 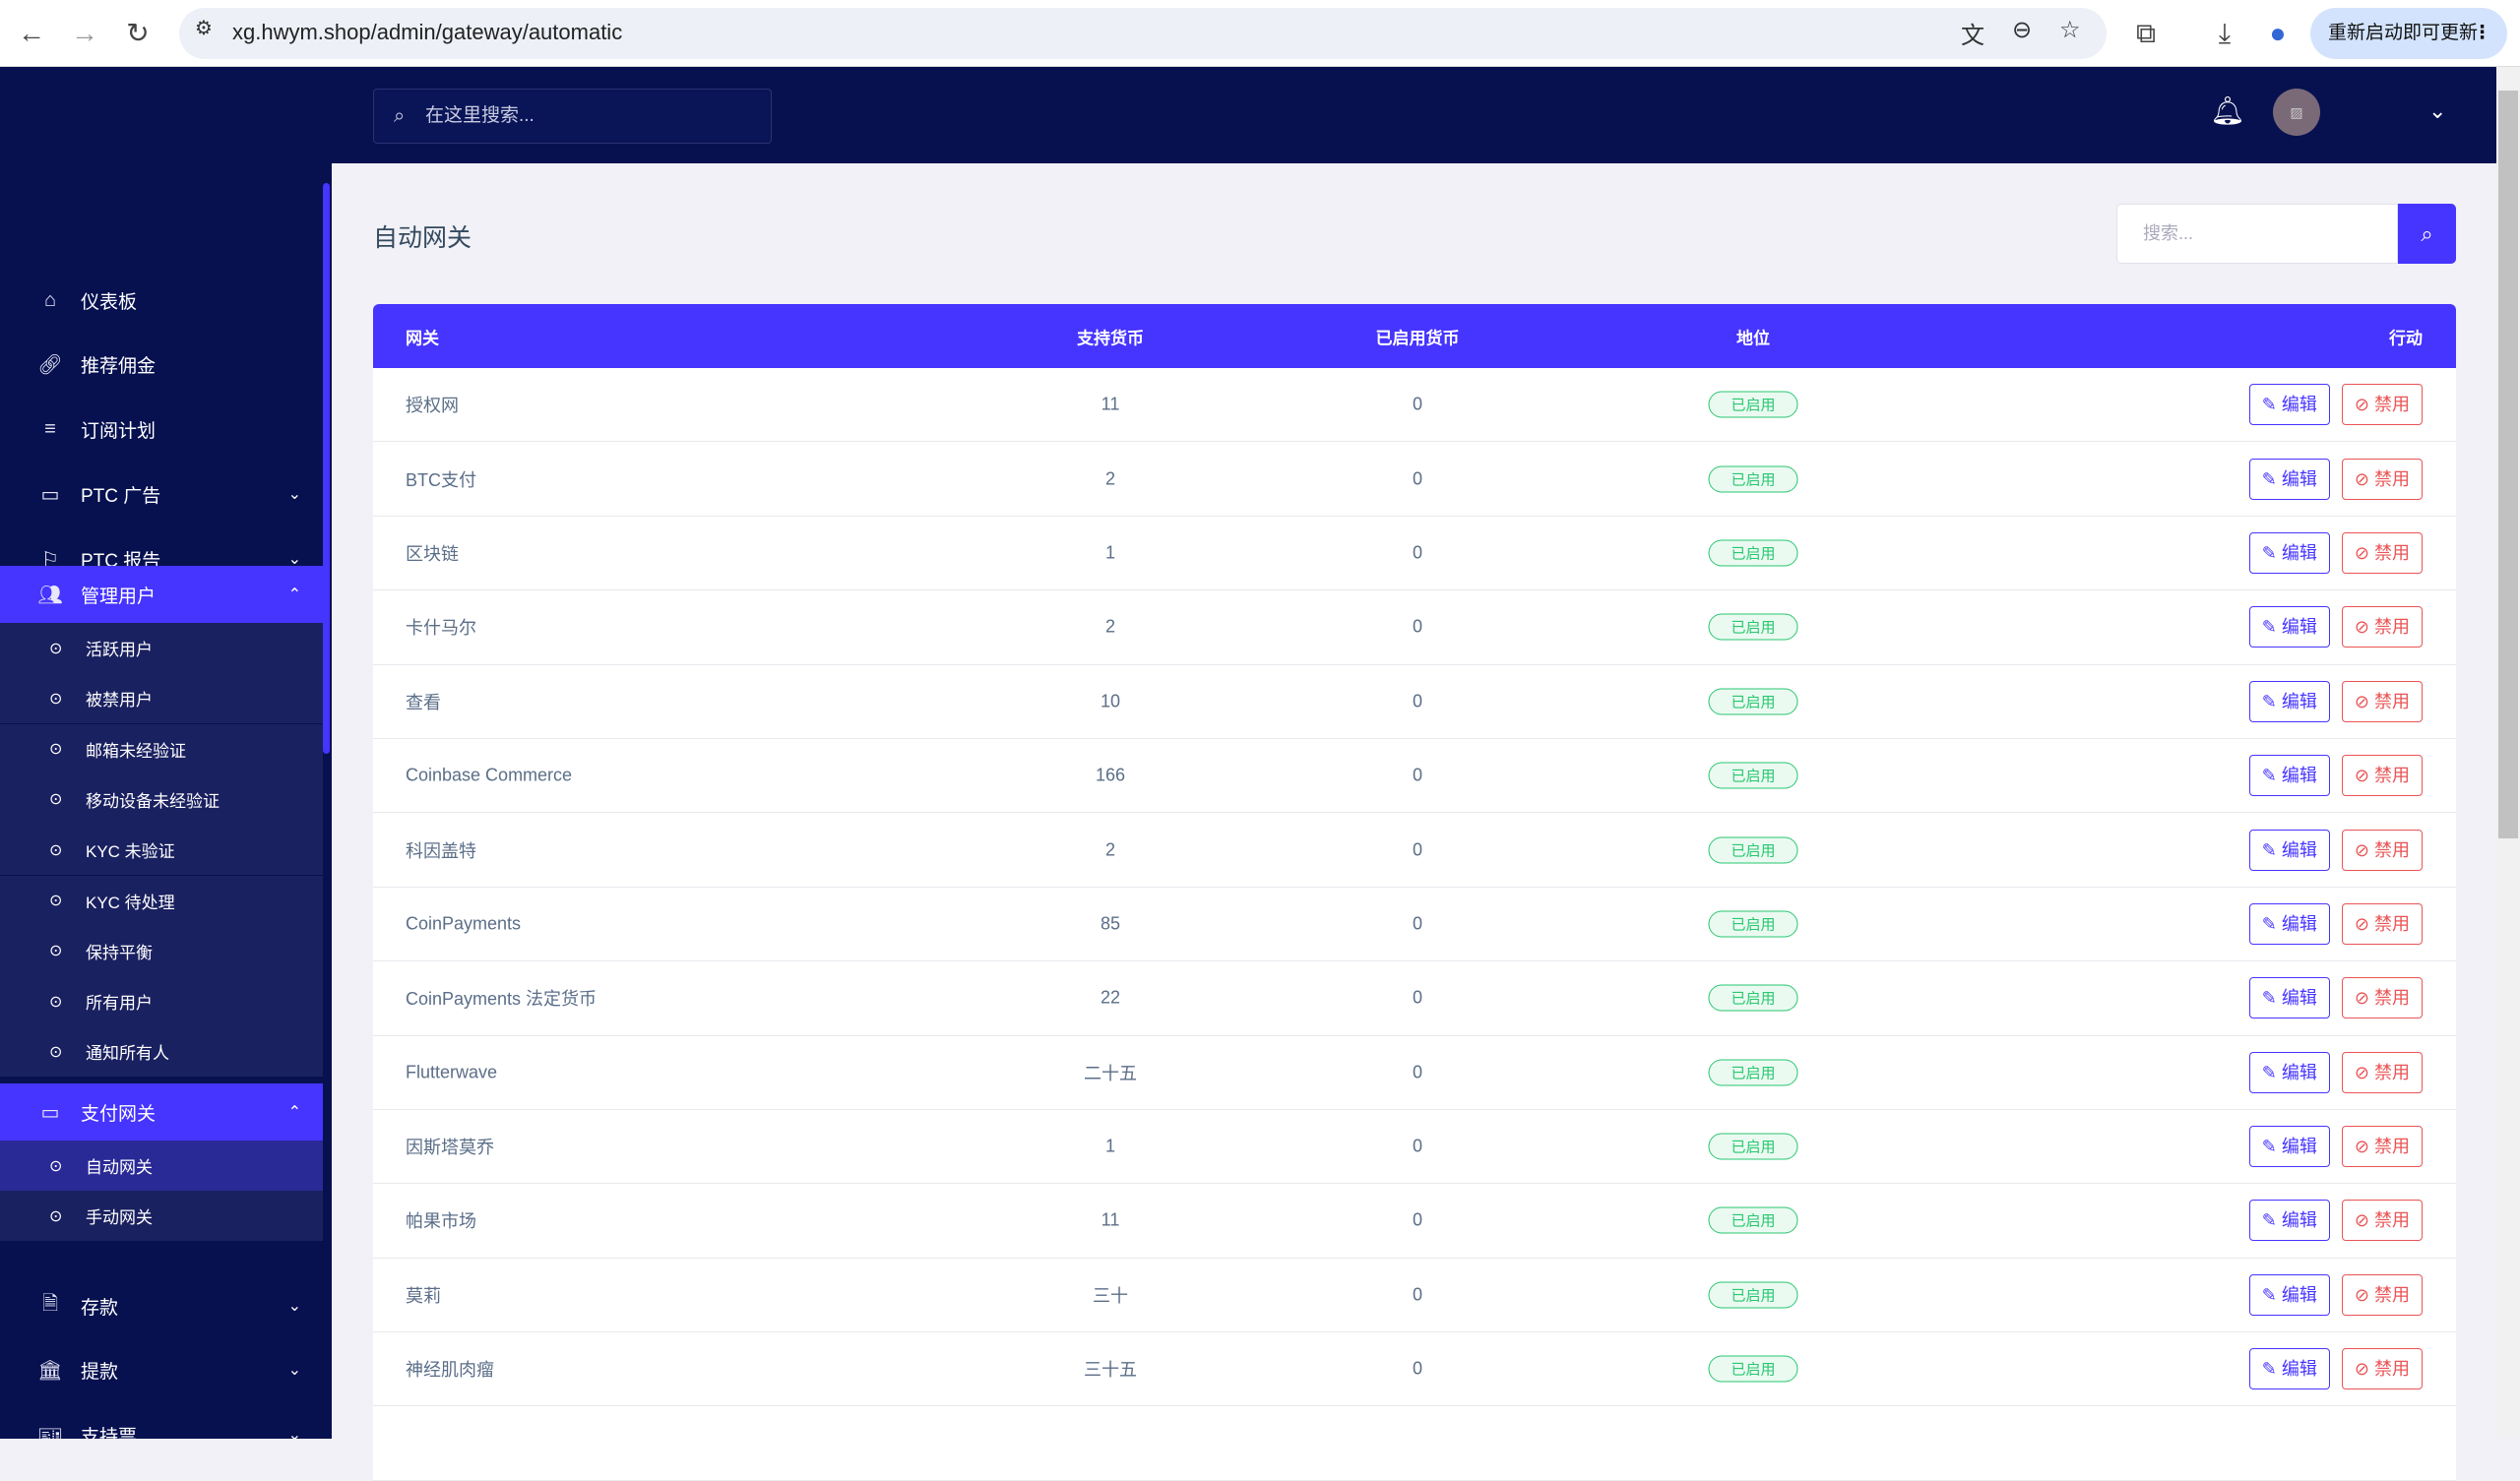 What do you see at coordinates (1110, 1146) in the screenshot?
I see `supported-currencies: 1` at bounding box center [1110, 1146].